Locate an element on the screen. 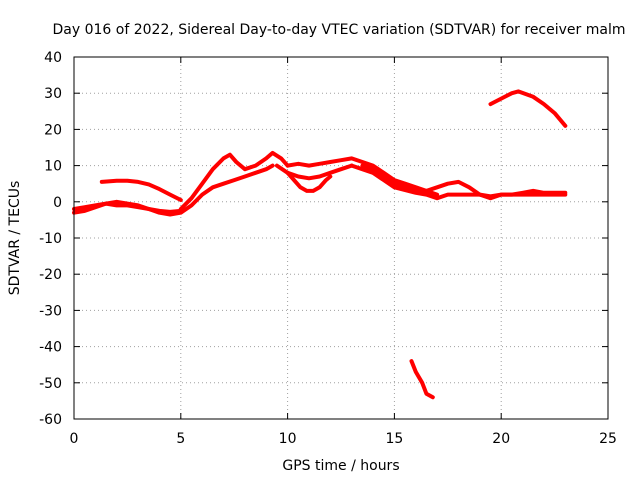 This screenshot has width=640, height=480. x-tick-label: 10 is located at coordinates (288, 439).